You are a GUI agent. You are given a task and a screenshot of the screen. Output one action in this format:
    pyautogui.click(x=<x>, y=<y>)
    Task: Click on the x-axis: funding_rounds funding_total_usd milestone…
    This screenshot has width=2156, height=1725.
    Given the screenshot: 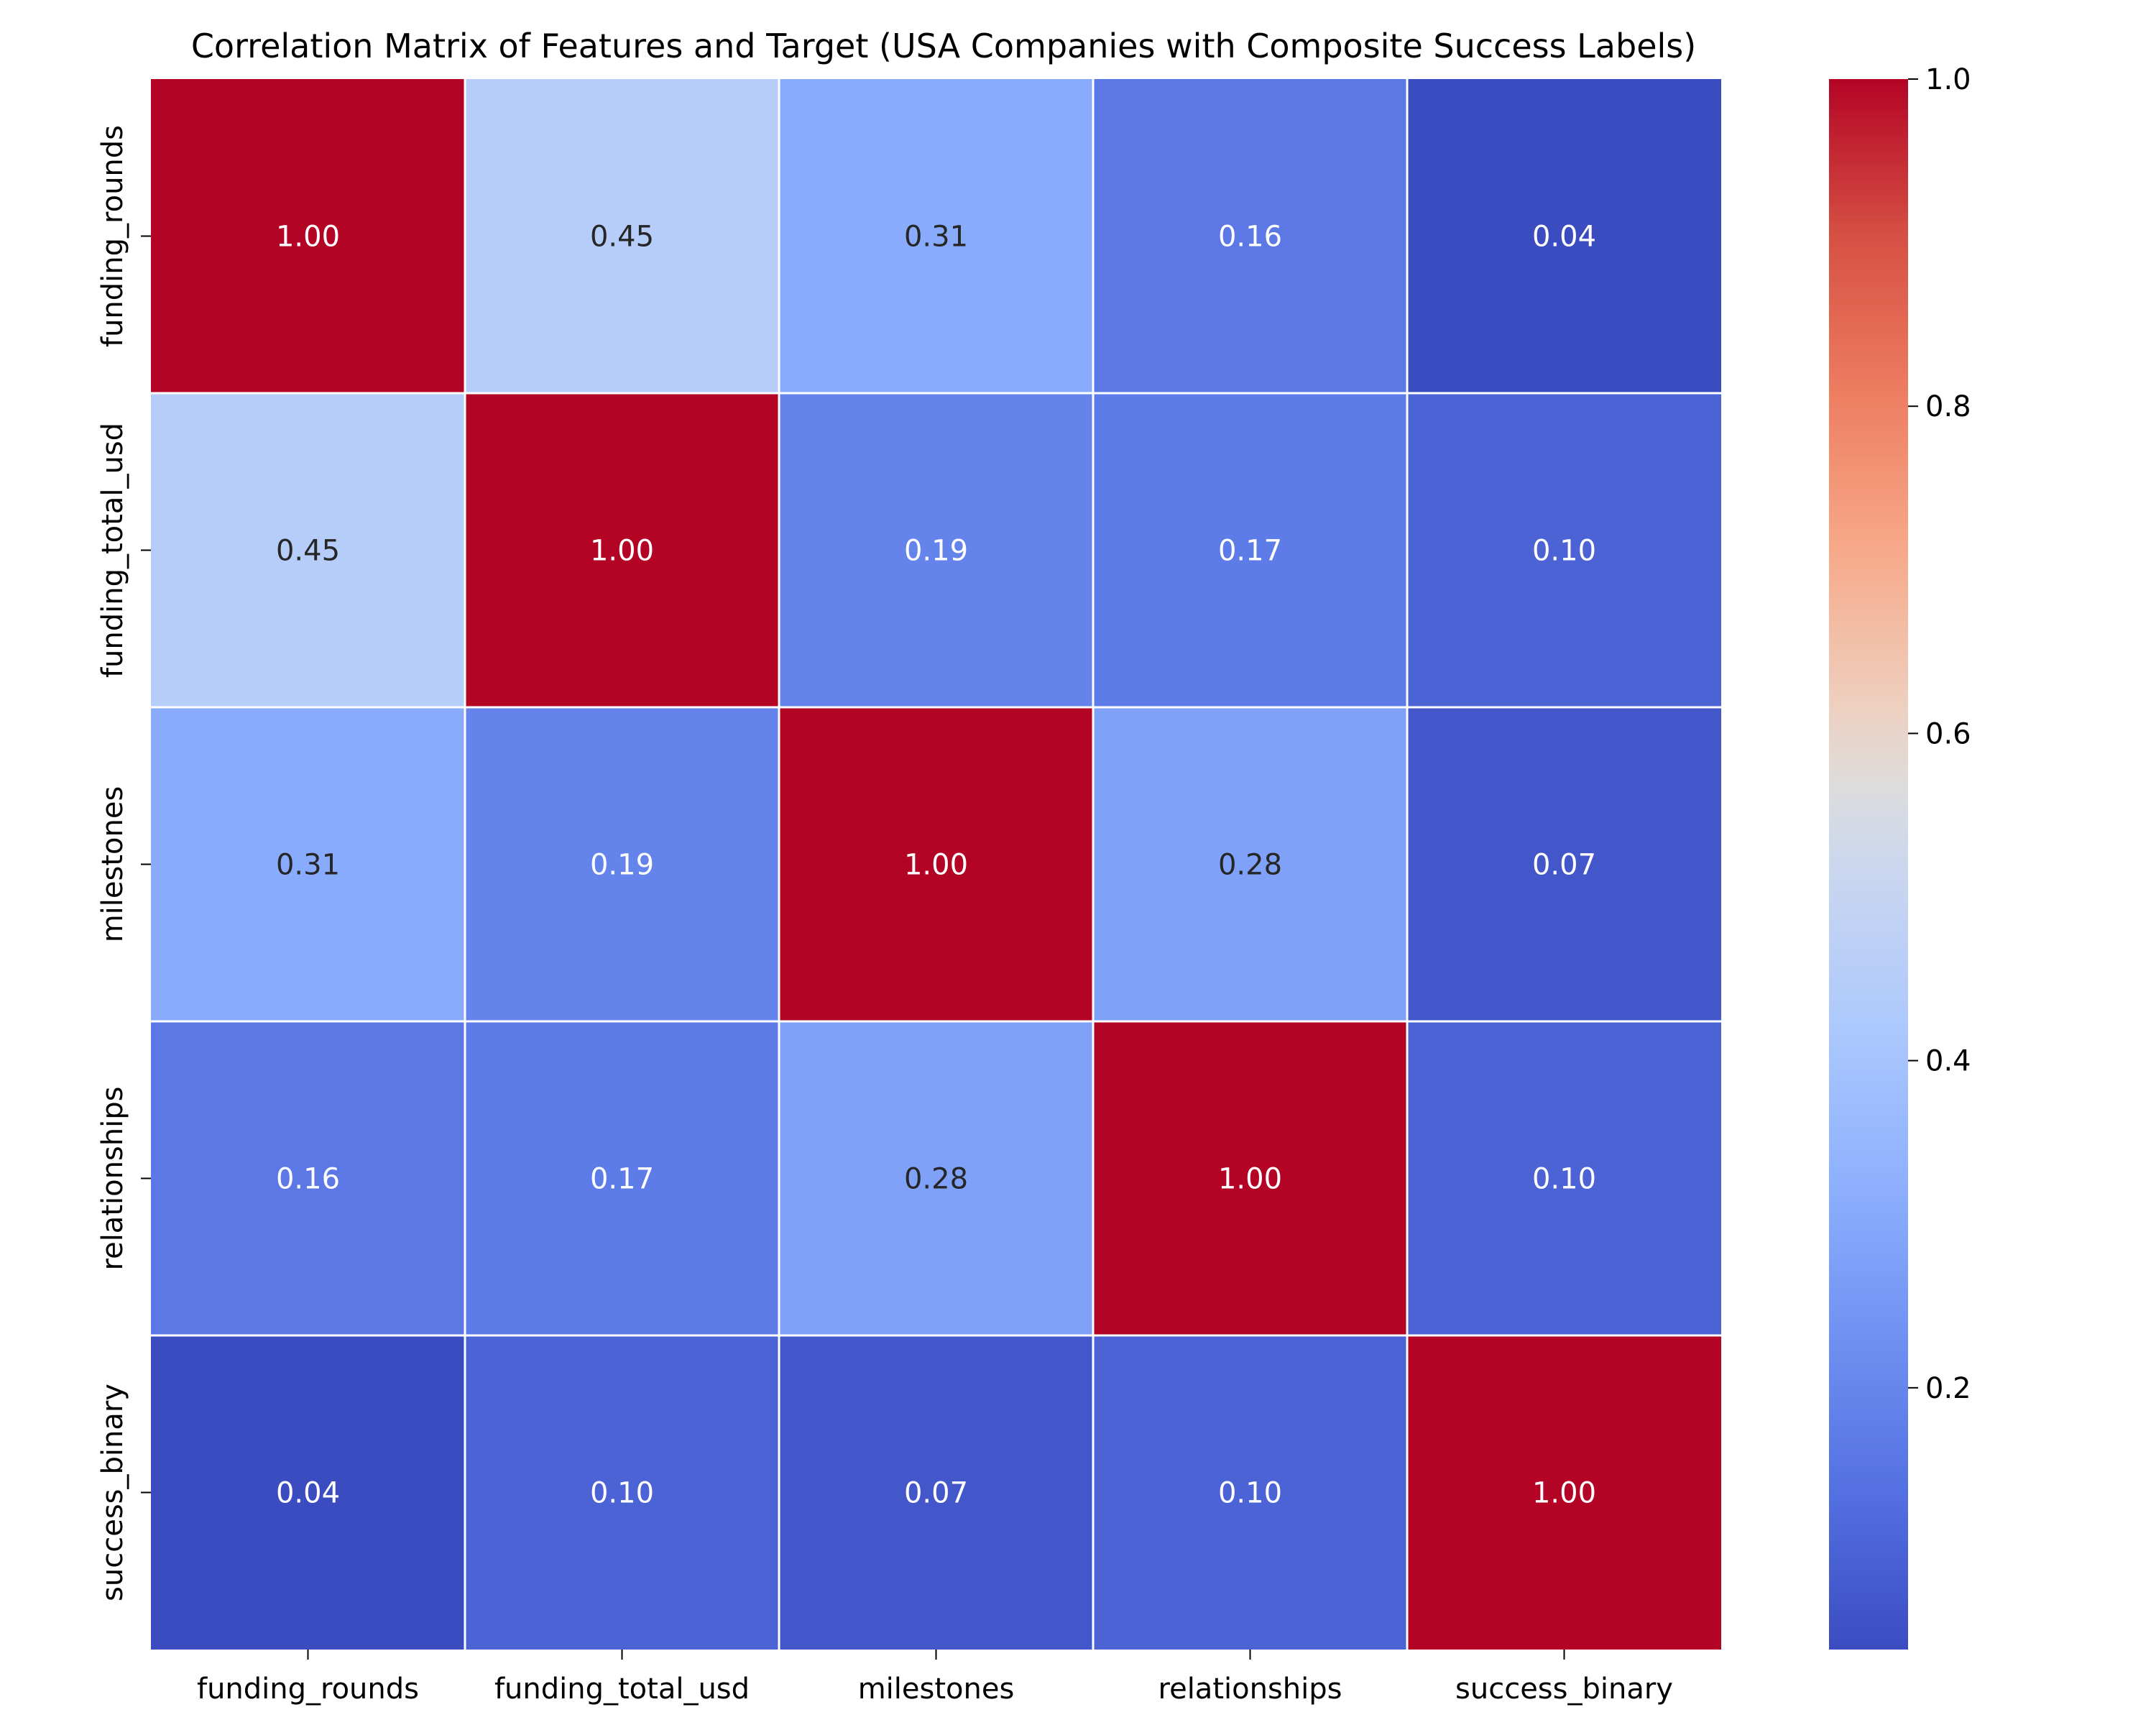 What is the action you would take?
    pyautogui.click(x=935, y=1678)
    